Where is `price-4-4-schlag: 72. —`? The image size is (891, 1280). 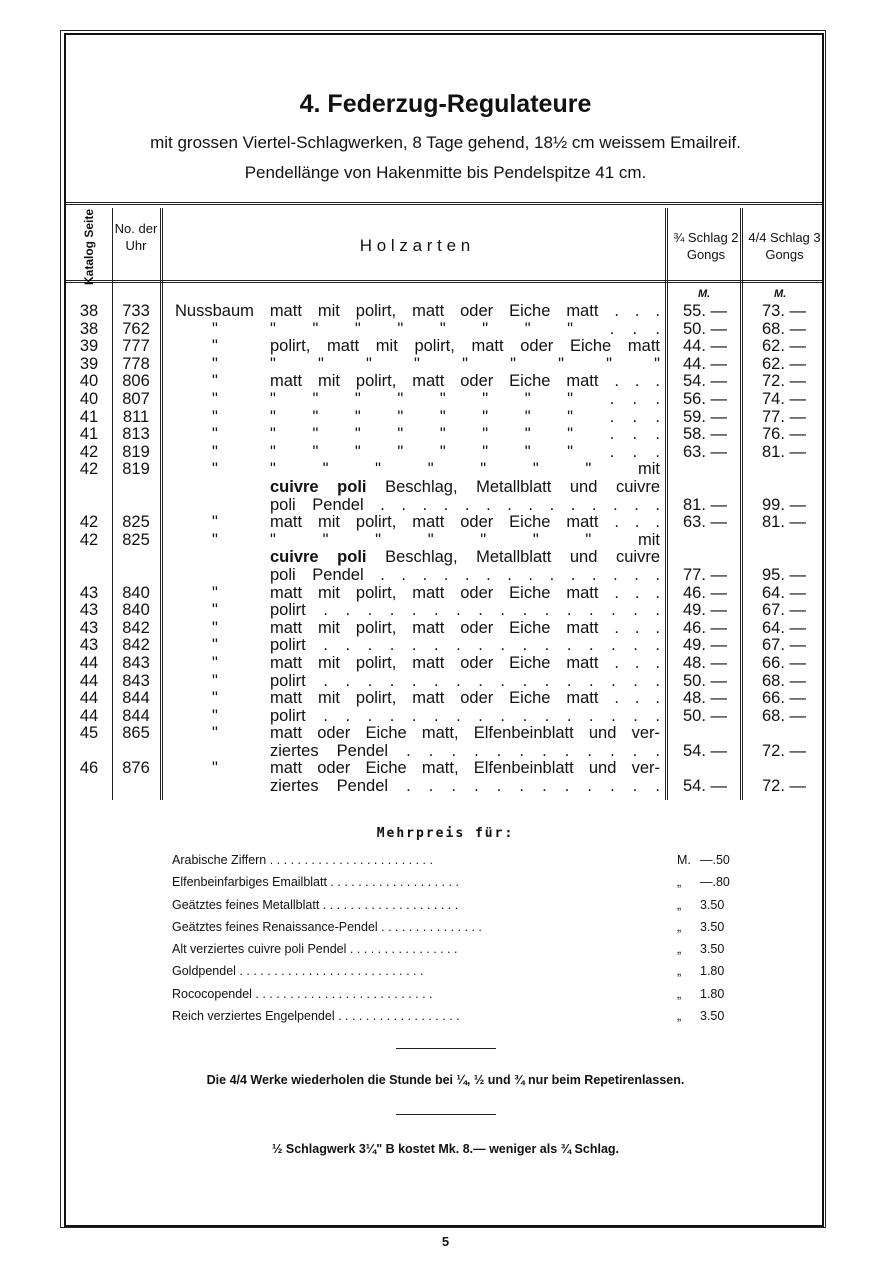 price-4-4-schlag: 72. — is located at coordinates (784, 750).